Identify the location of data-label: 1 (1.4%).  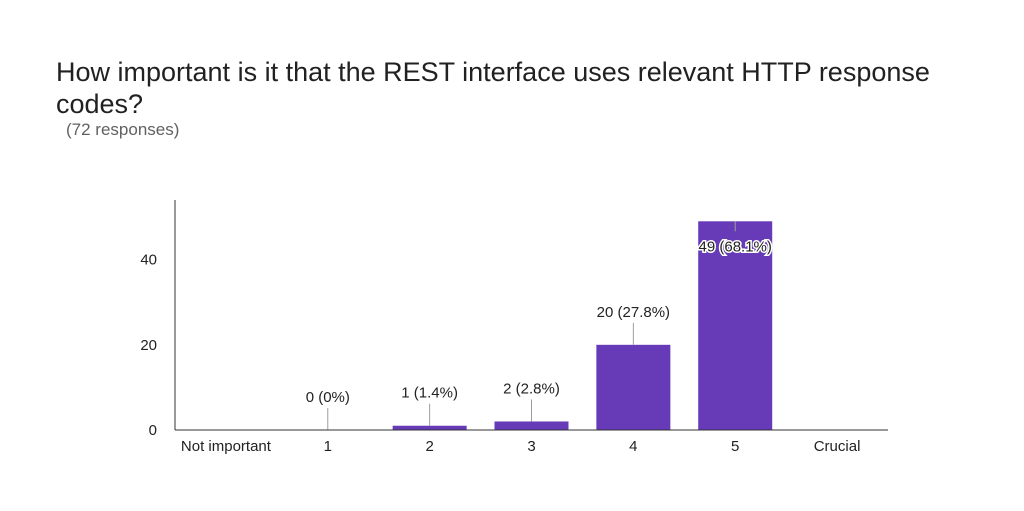
(429, 393).